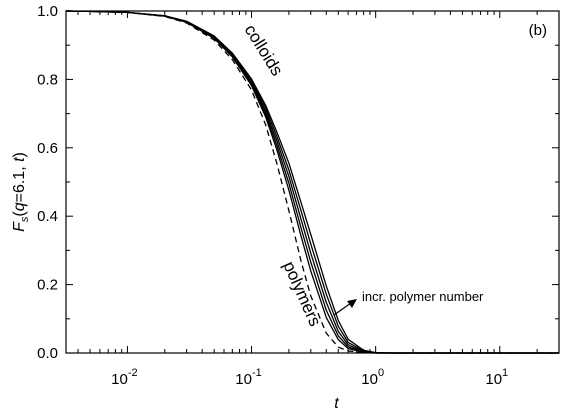 The height and width of the screenshot is (412, 572). What do you see at coordinates (352, 303) in the screenshot?
I see `increase-arrowhead` at bounding box center [352, 303].